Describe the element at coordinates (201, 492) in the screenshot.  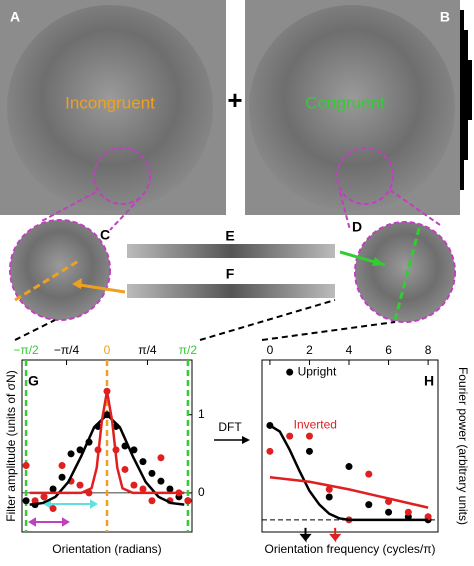
I see `y-tick-label: 0` at that location.